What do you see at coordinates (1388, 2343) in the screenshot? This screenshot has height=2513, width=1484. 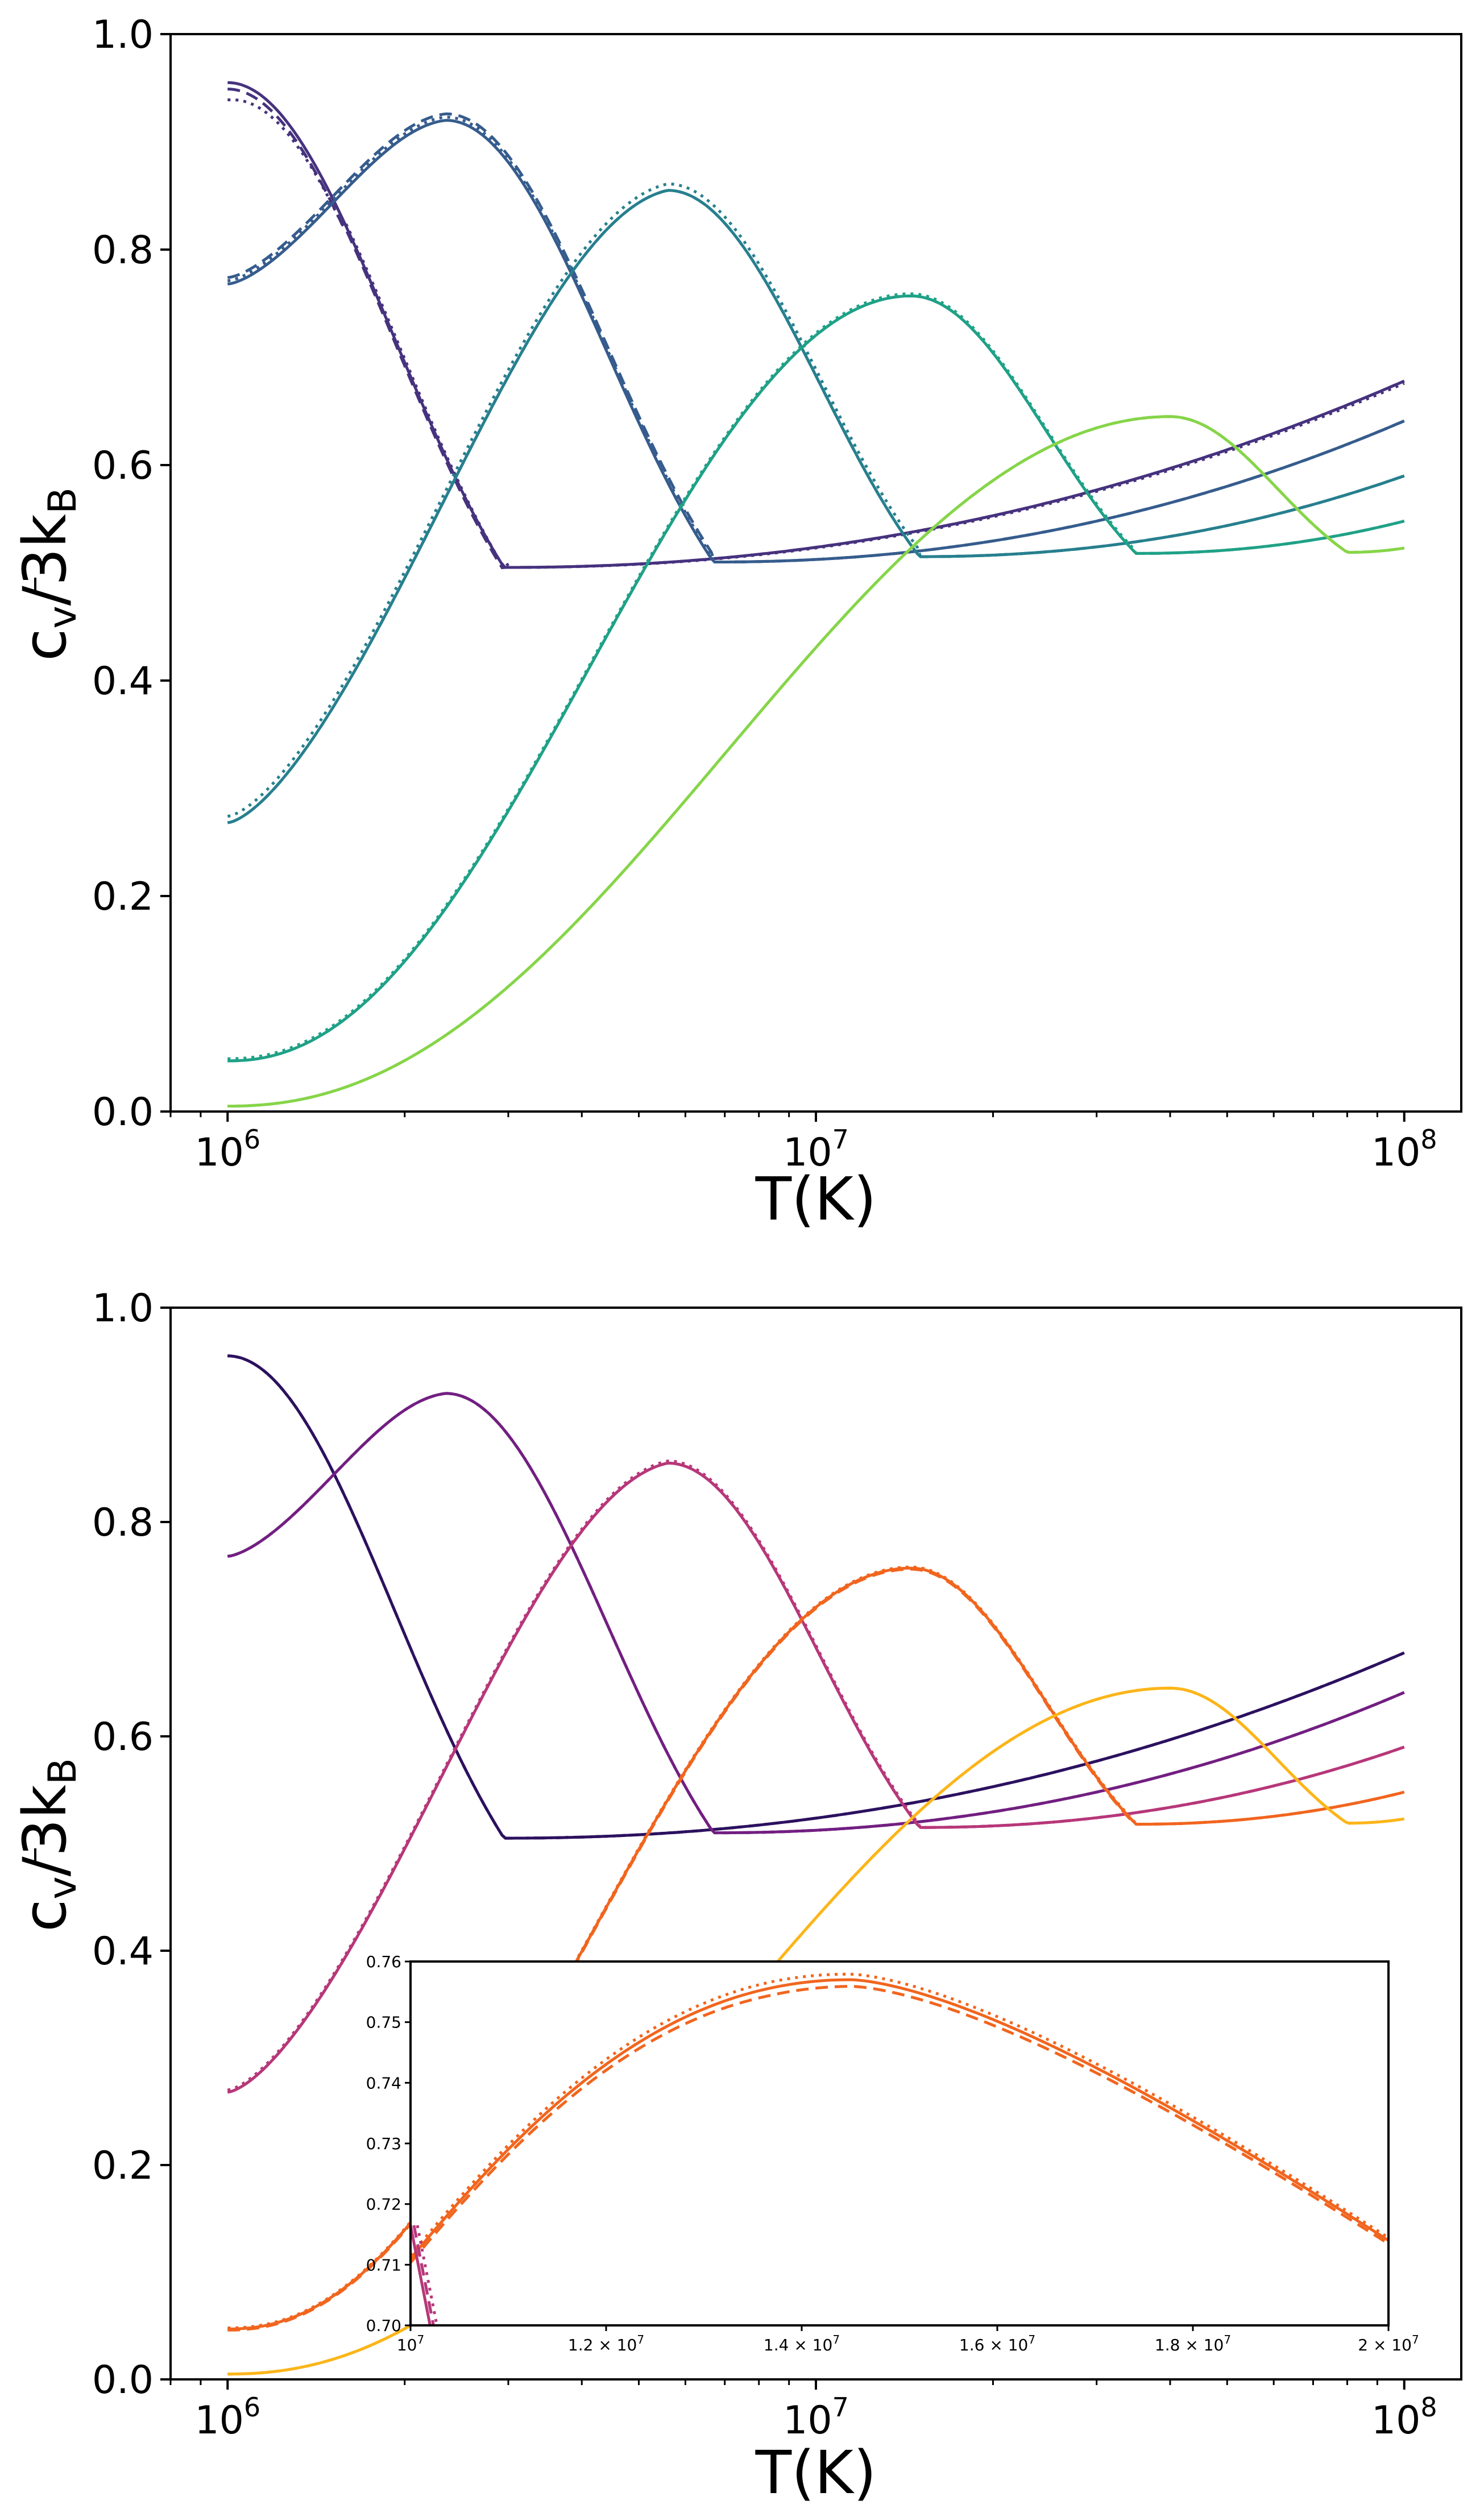 I see `inset-x-tick-label: 2 × 10⁷` at bounding box center [1388, 2343].